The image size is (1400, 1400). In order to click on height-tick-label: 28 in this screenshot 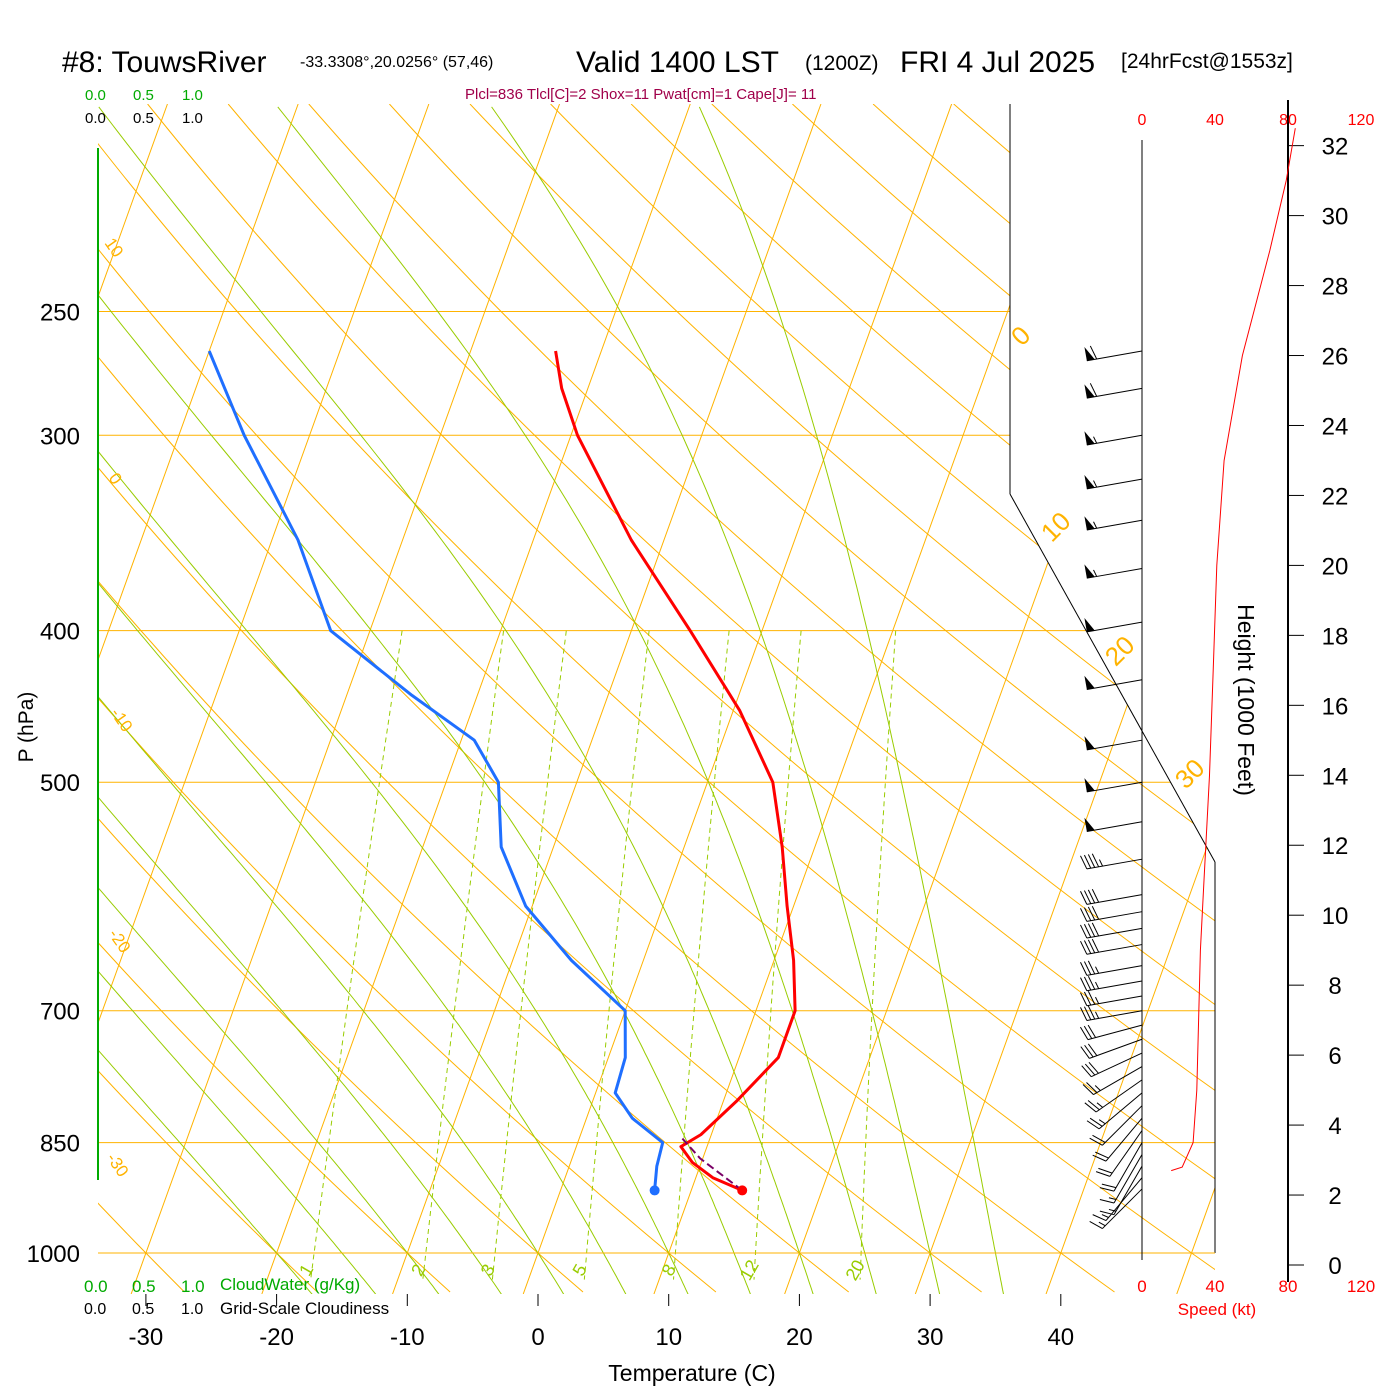, I will do `click(1335, 287)`.